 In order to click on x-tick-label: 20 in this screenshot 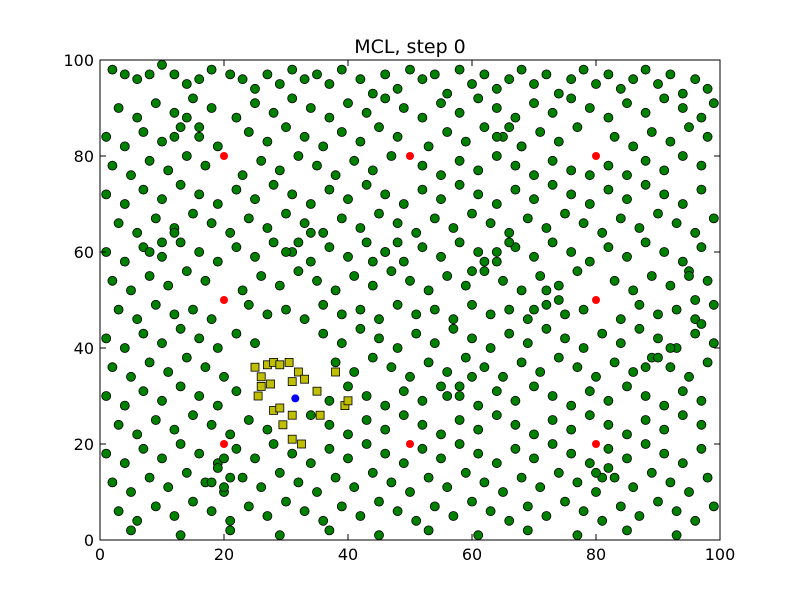, I will do `click(224, 554)`.